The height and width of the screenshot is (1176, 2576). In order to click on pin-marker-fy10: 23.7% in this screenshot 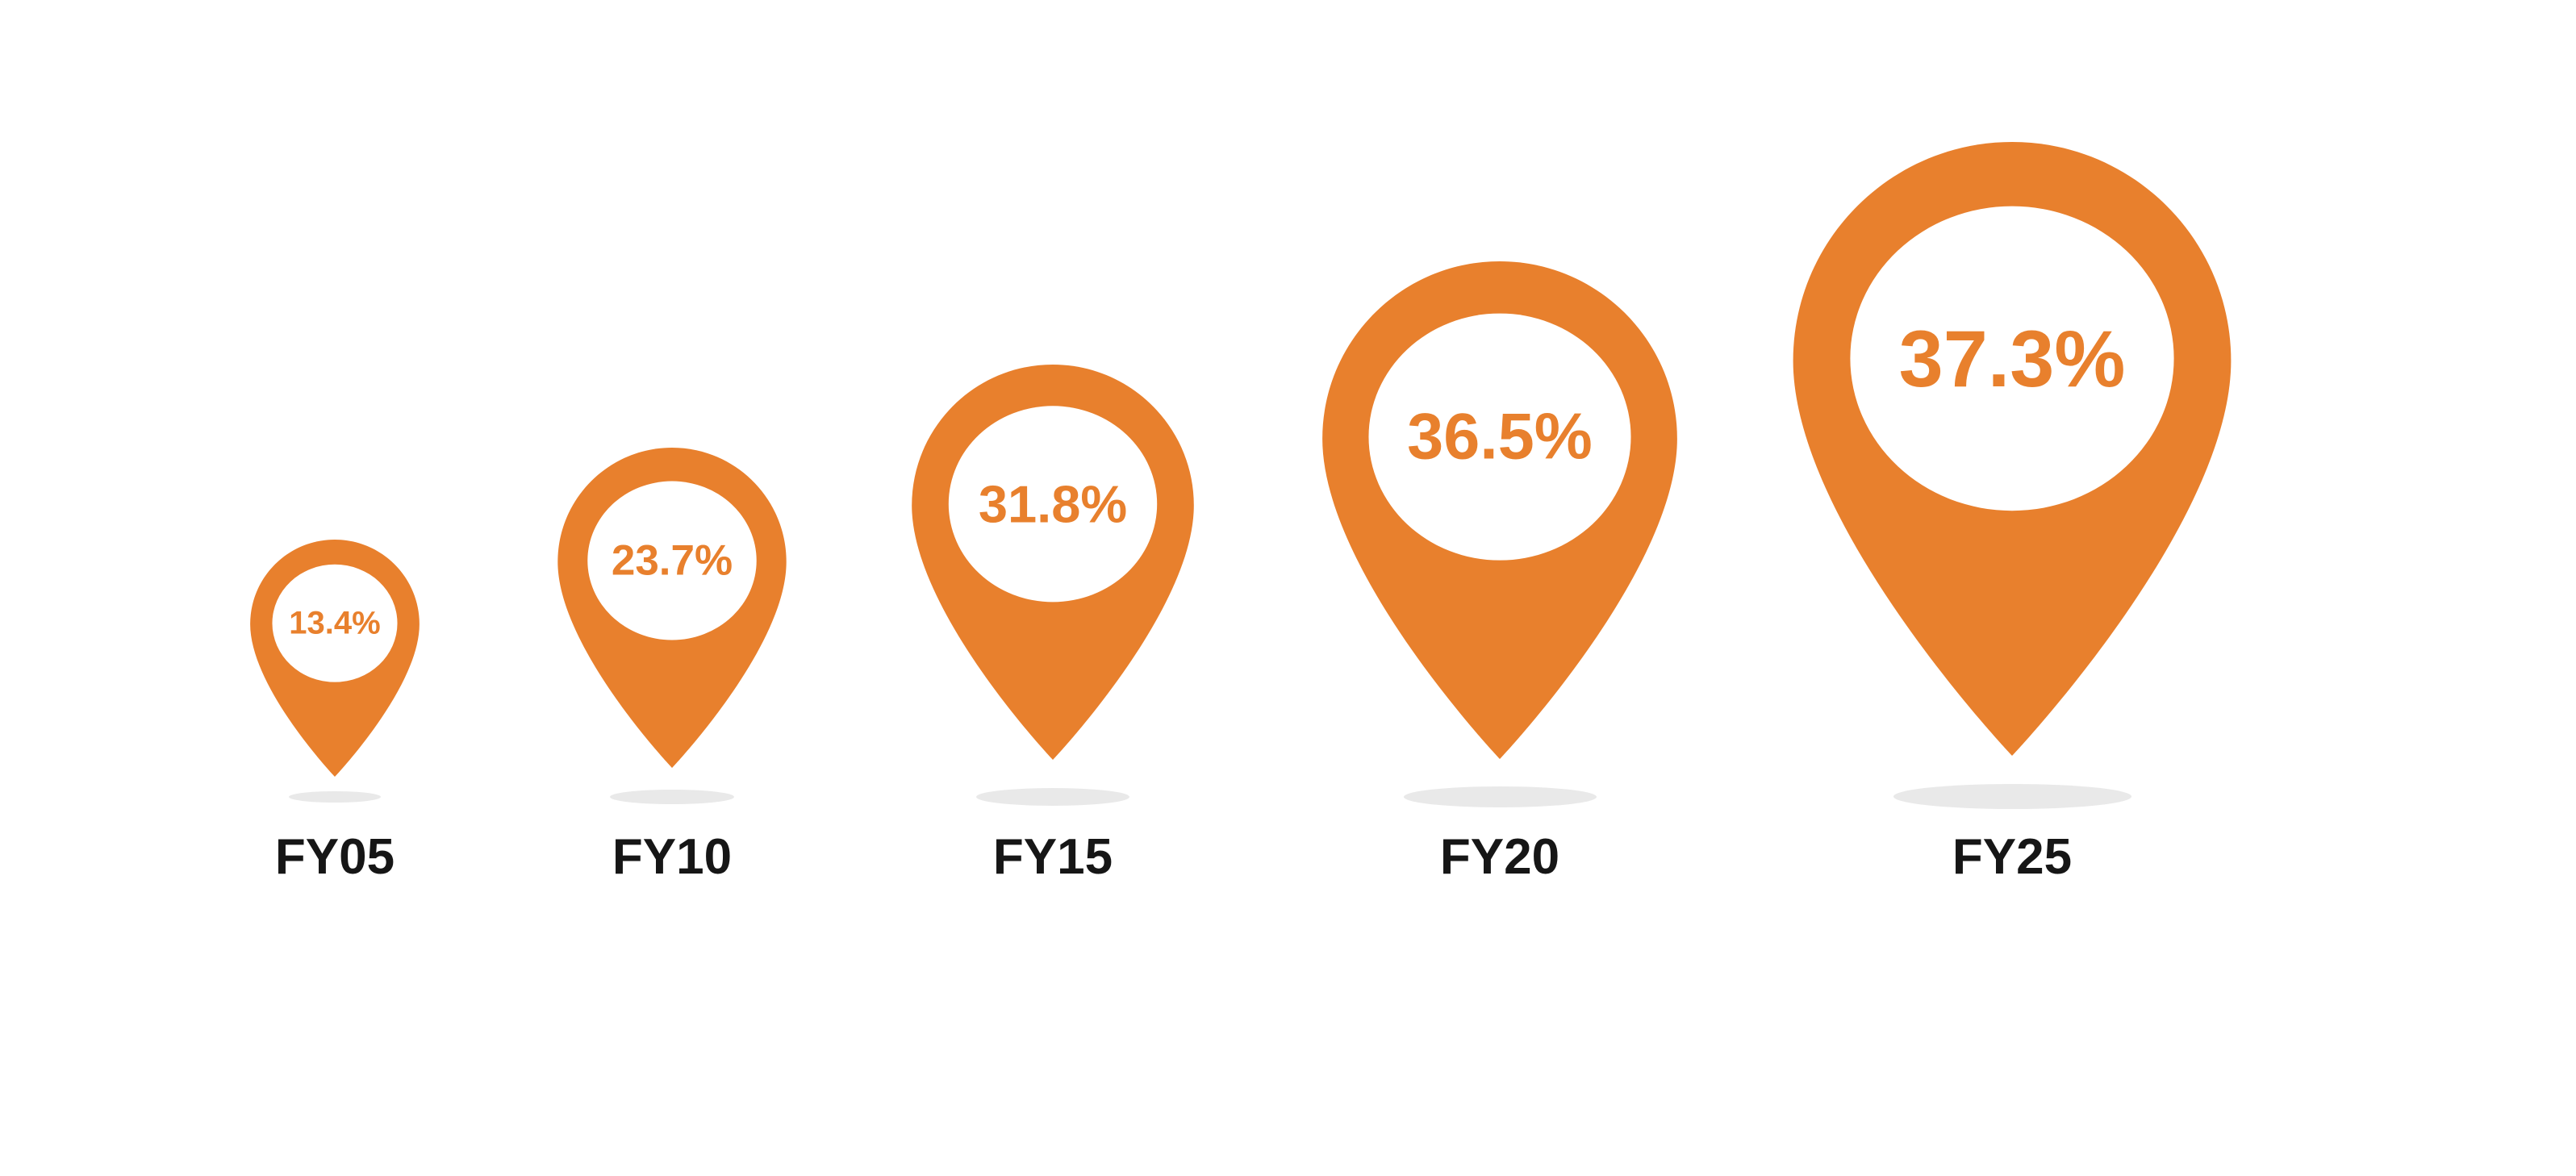, I will do `click(672, 608)`.